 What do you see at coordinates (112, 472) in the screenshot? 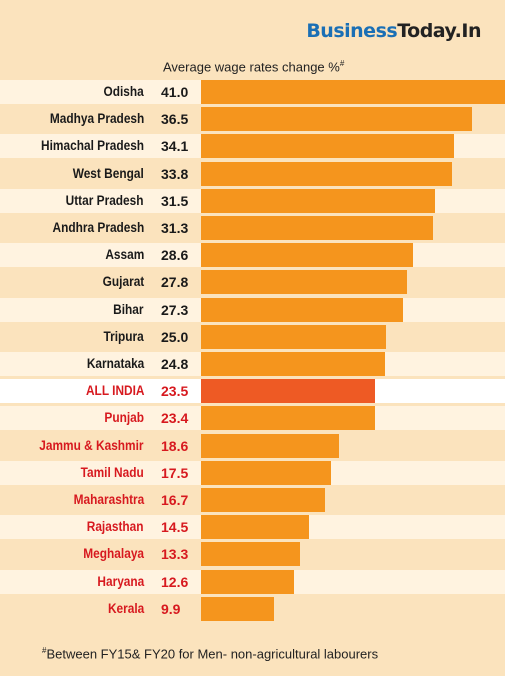
I see `category-label: Tamil Nadu` at bounding box center [112, 472].